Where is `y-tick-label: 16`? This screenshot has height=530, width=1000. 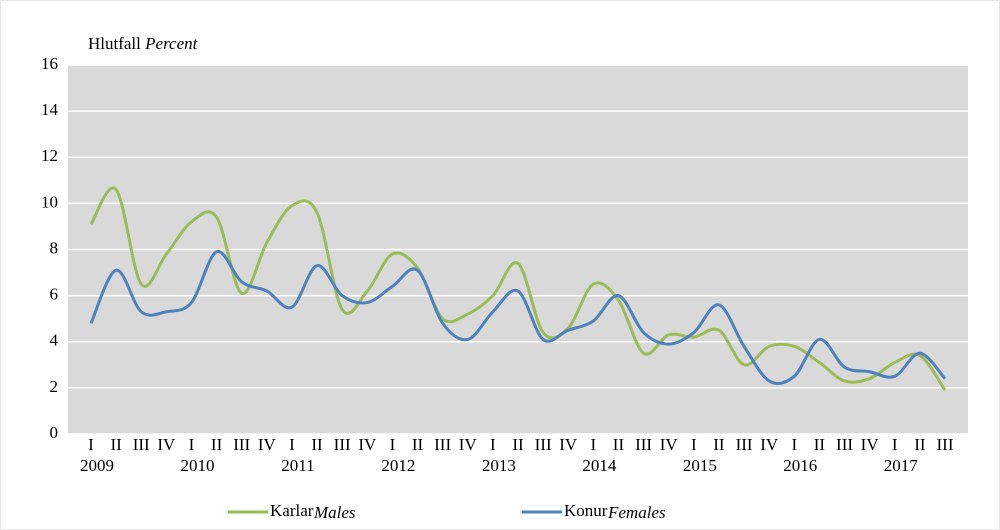
y-tick-label: 16 is located at coordinates (49, 63).